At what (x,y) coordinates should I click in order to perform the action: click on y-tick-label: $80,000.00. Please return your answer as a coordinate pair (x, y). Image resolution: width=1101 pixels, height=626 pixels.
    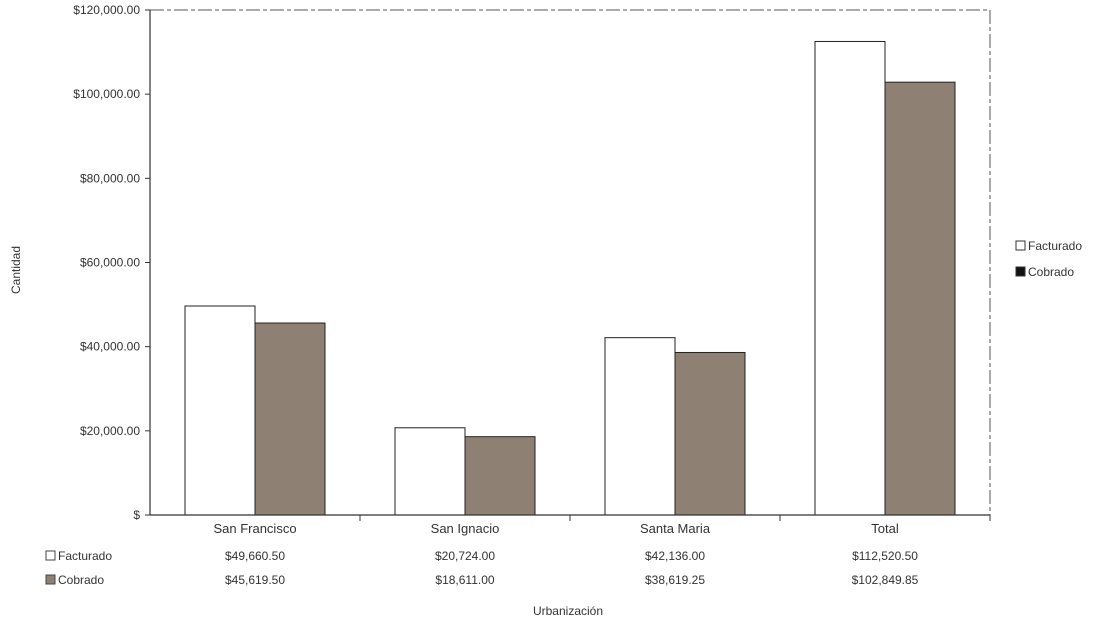
    Looking at the image, I should click on (110, 178).